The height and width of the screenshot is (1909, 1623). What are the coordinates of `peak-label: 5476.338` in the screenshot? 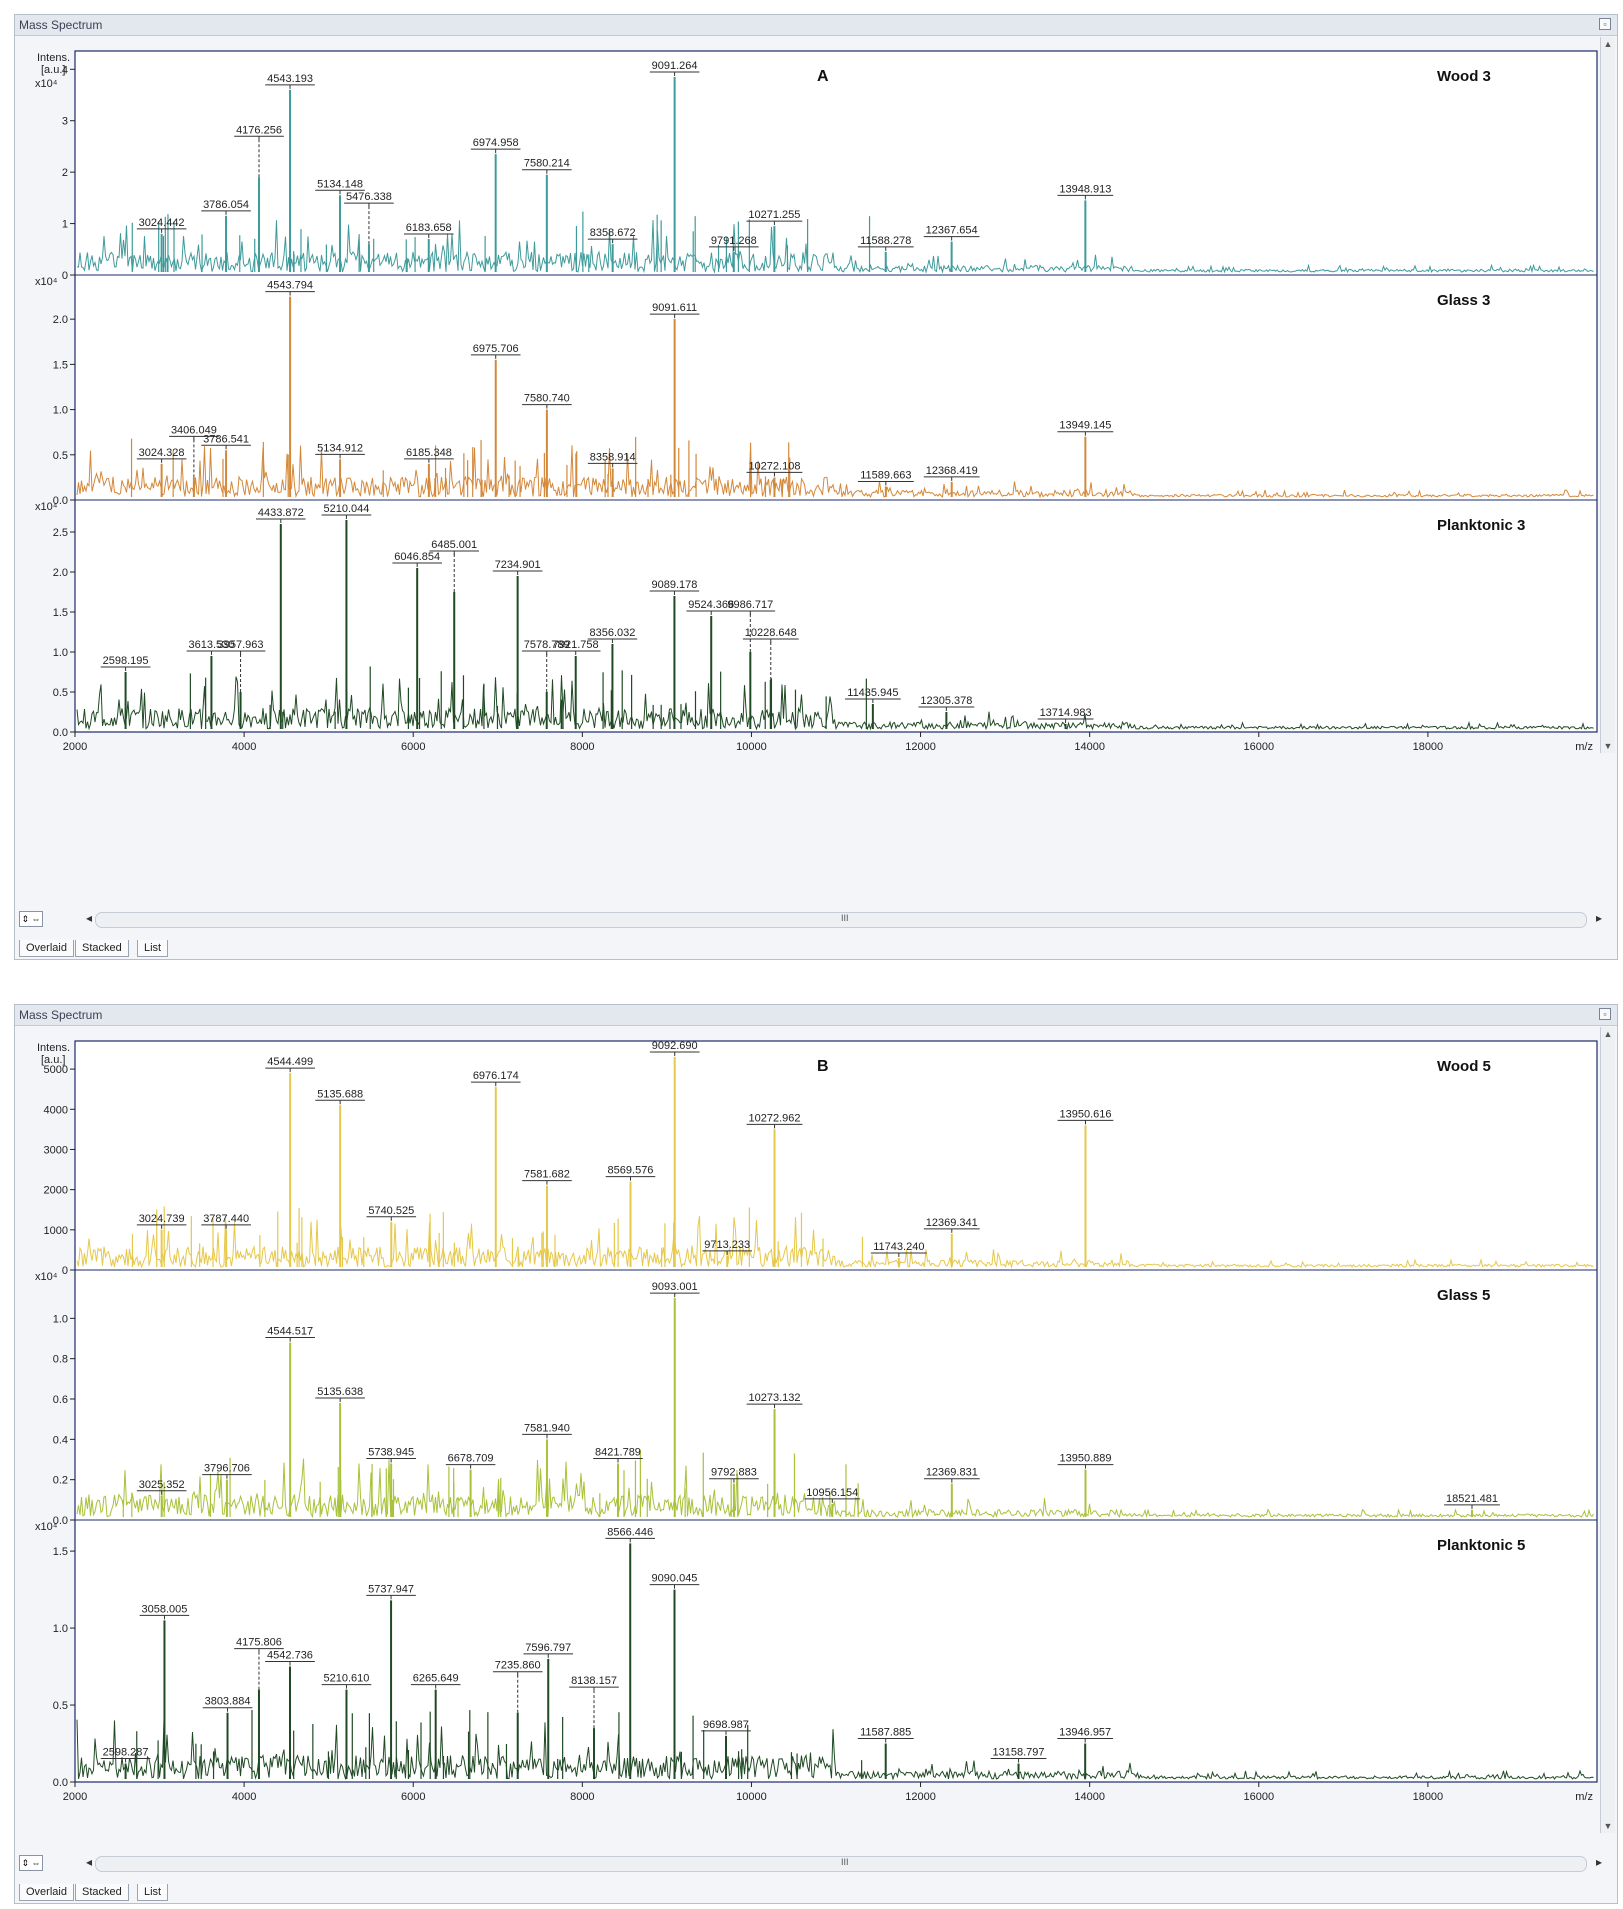 It's located at (369, 197).